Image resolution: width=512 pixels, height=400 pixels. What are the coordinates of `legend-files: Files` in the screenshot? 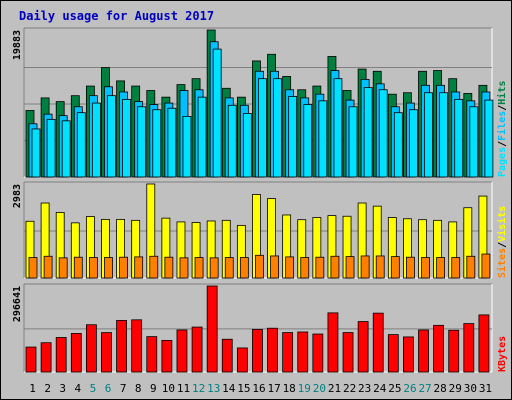 It's located at (502, 126).